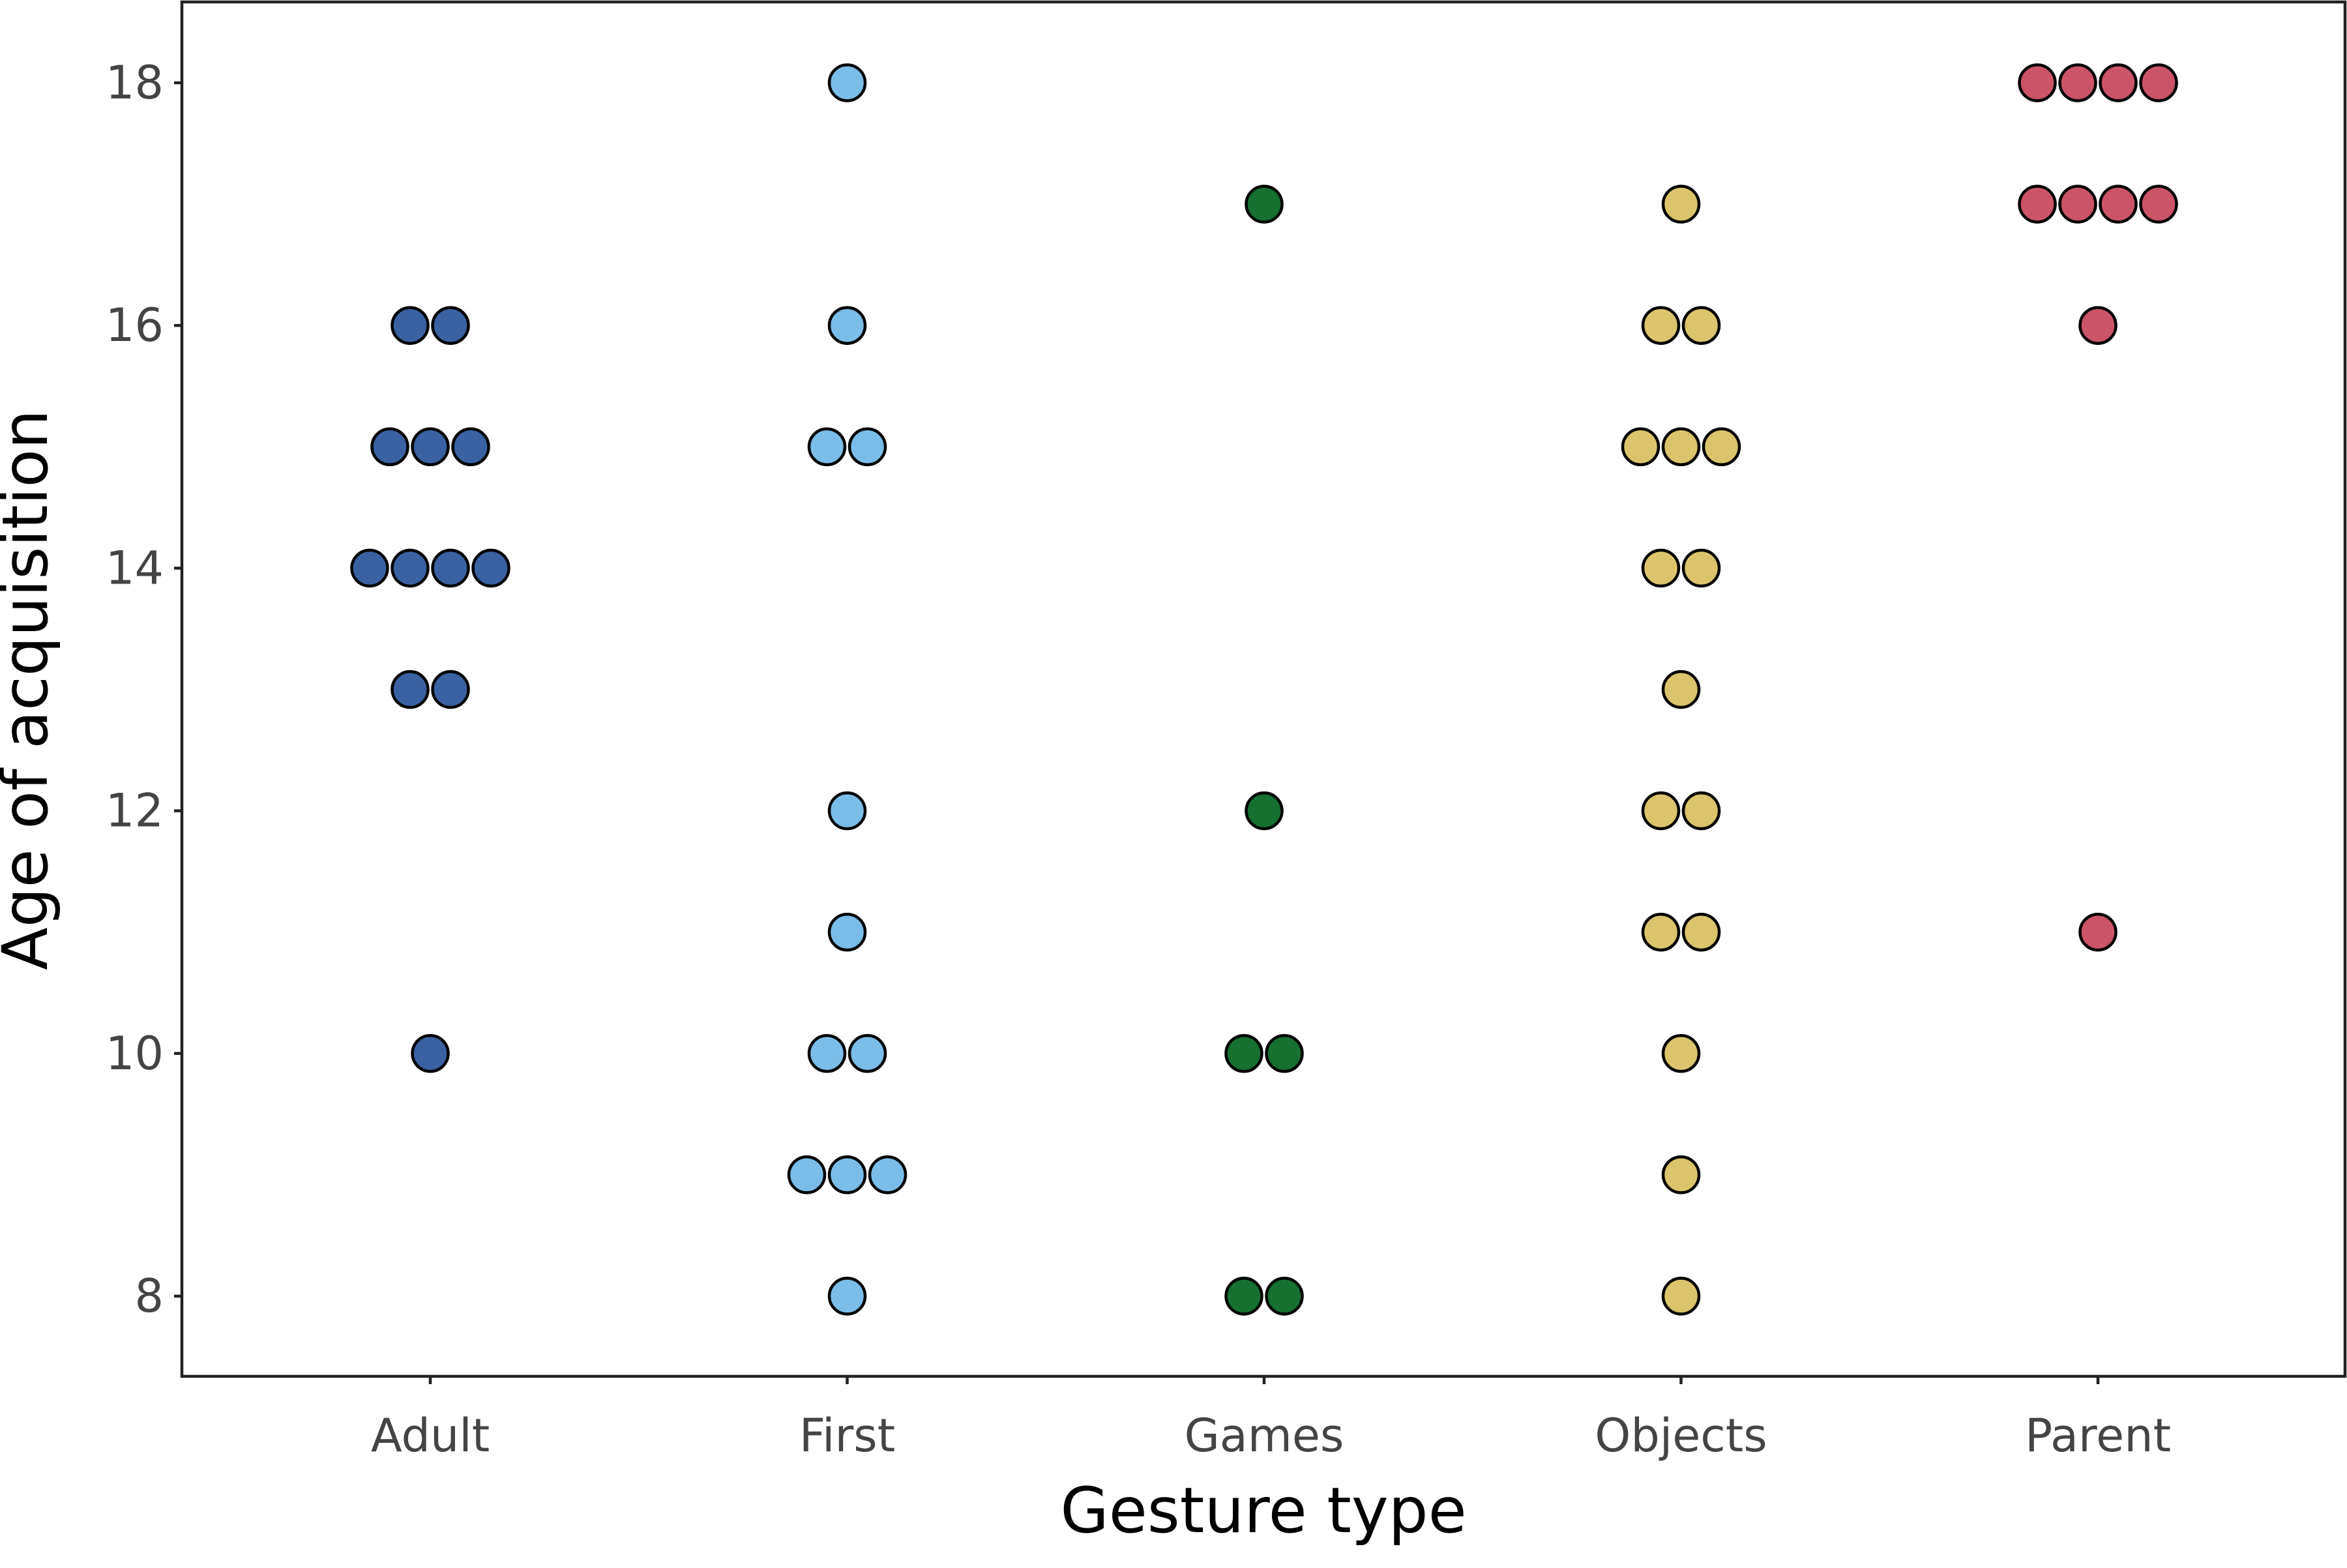 This screenshot has width=2347, height=1568. Describe the element at coordinates (135, 326) in the screenshot. I see `y-tick-label: 16` at that location.